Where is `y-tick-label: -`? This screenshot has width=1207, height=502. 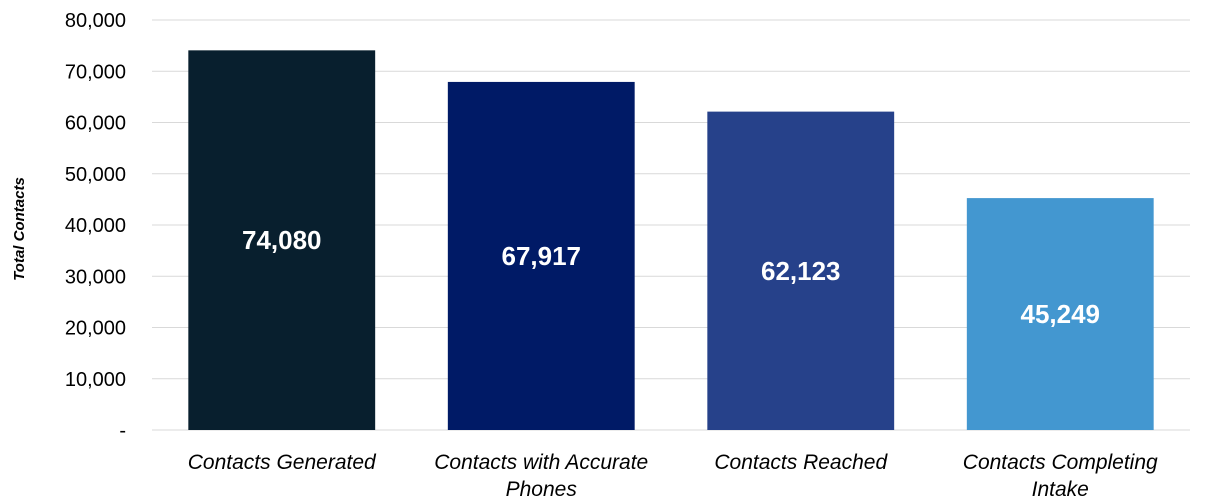 y-tick-label: - is located at coordinates (122, 431).